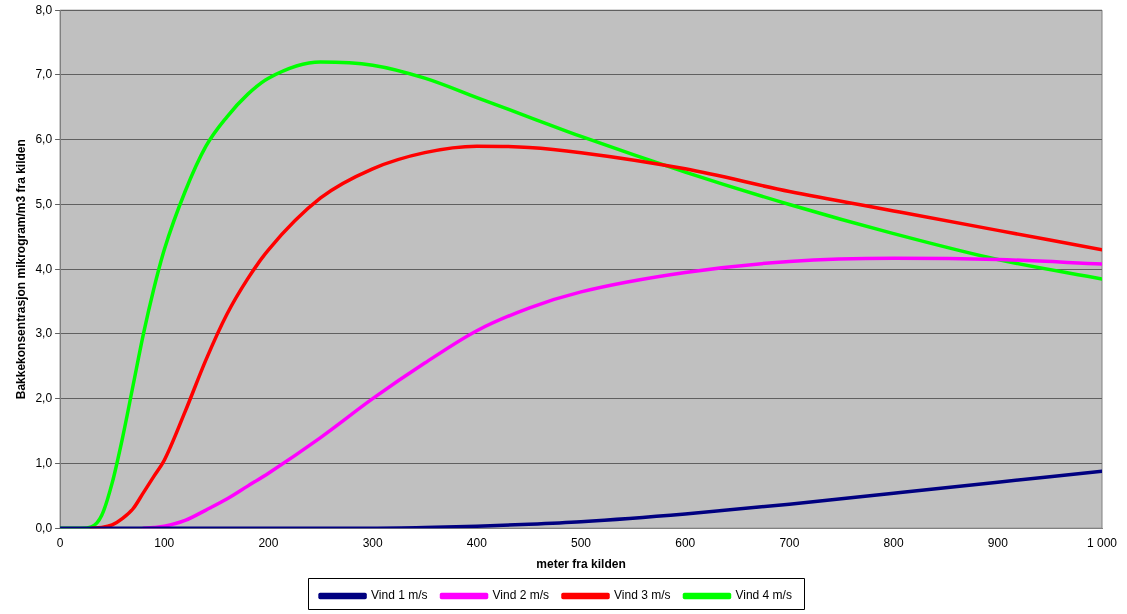  Describe the element at coordinates (763, 595) in the screenshot. I see `legend-label: Vind 4 m/s` at that location.